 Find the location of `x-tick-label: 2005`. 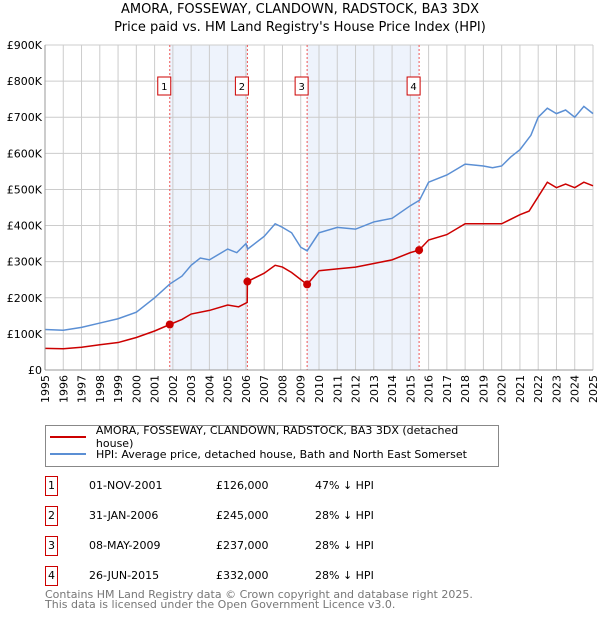

x-tick-label: 2005 is located at coordinates (228, 389).